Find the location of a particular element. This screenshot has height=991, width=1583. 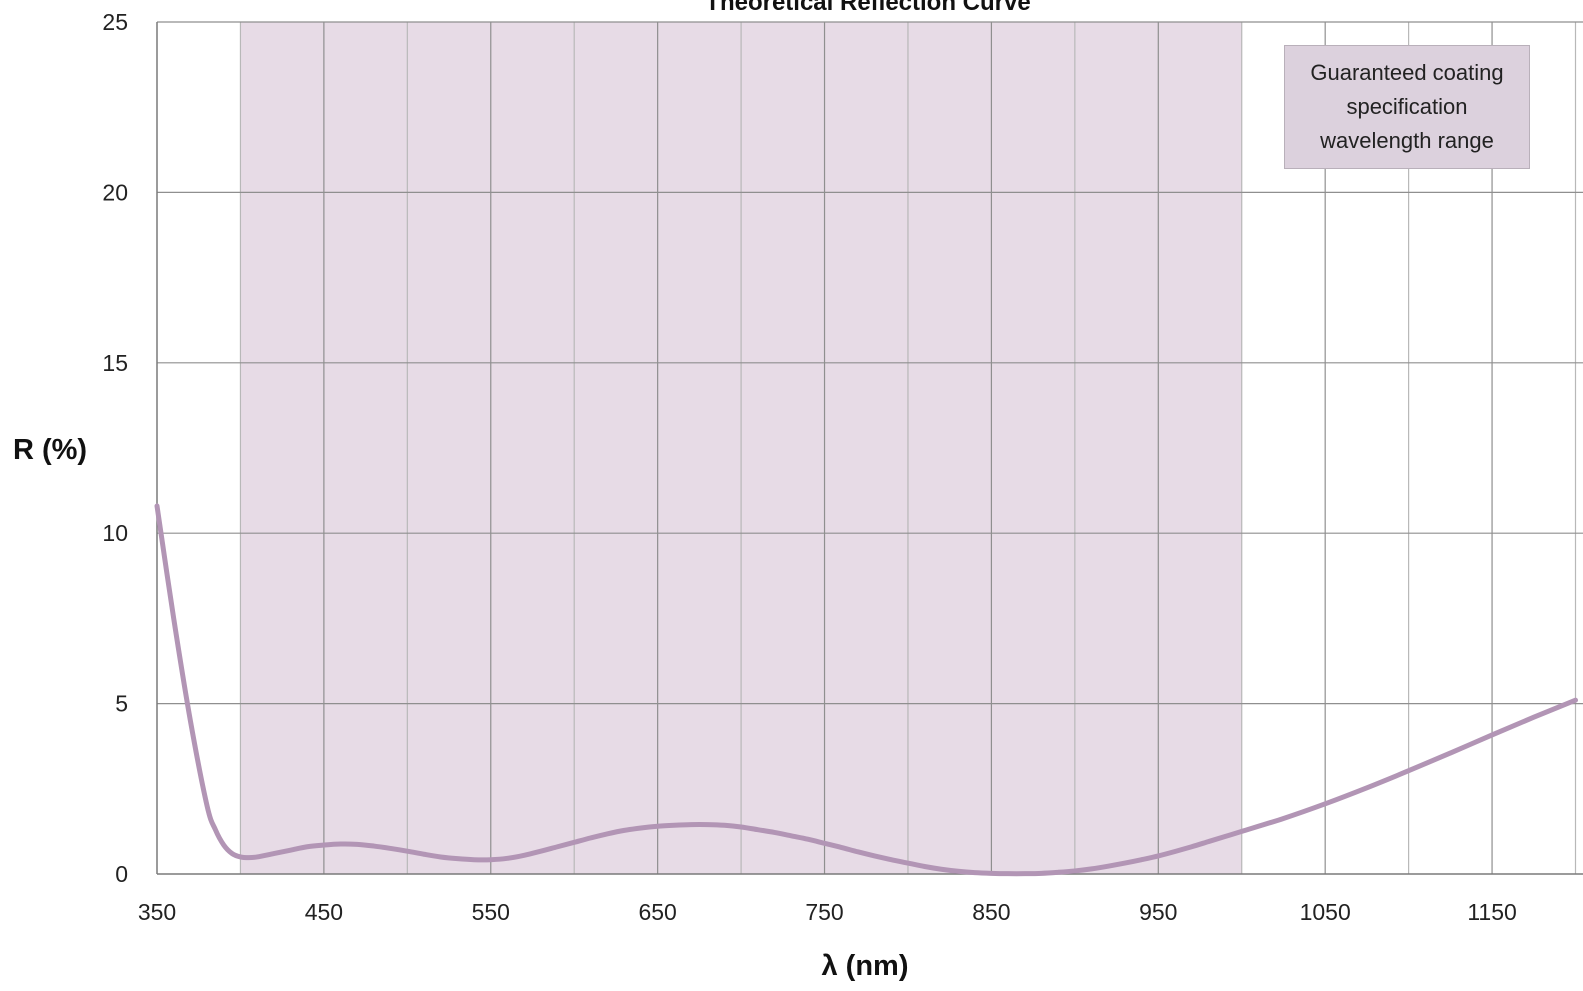

x-axis-title: λ (nm) is located at coordinates (865, 966).